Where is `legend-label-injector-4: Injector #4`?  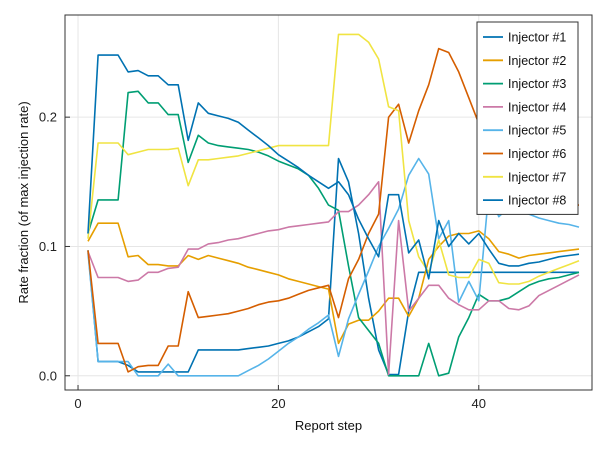
legend-label-injector-4: Injector #4 is located at coordinates (537, 107).